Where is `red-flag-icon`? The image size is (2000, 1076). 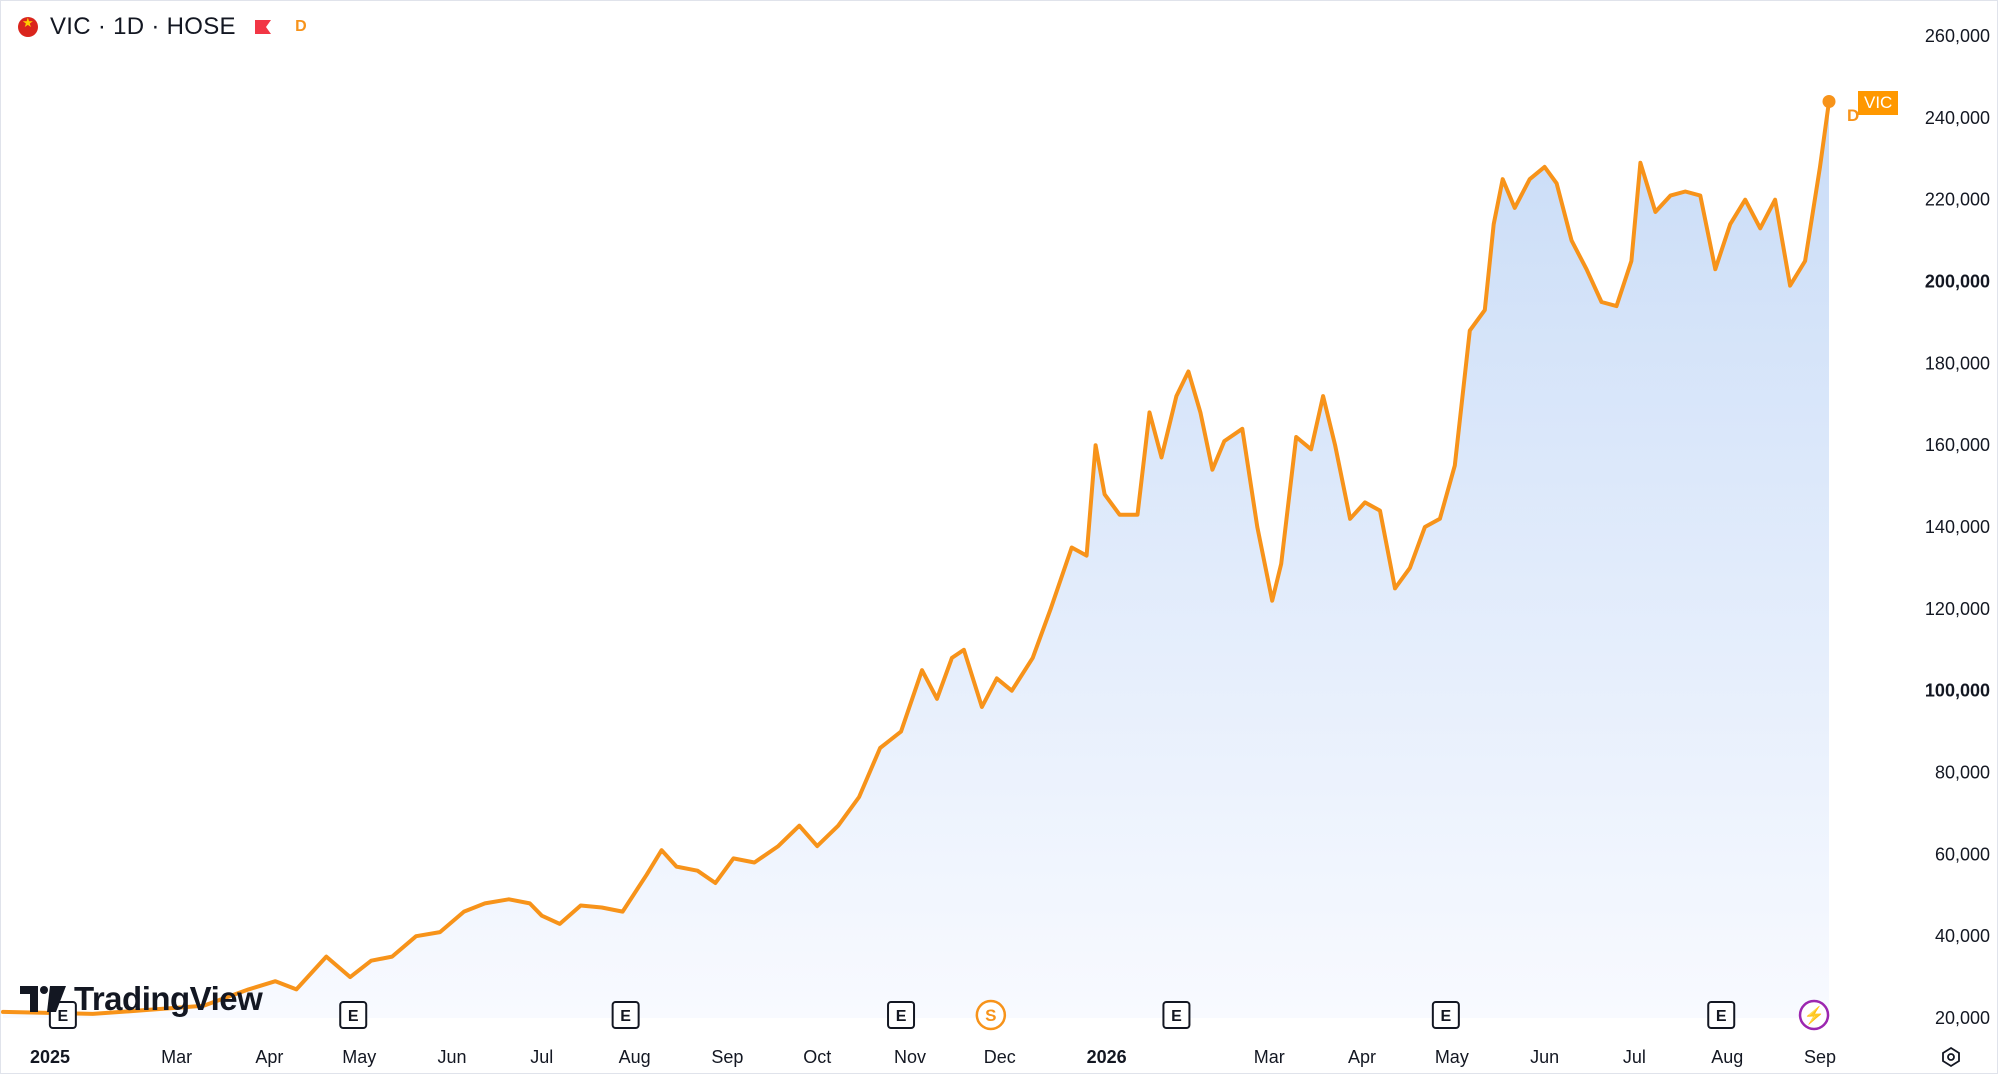 red-flag-icon is located at coordinates (263, 27).